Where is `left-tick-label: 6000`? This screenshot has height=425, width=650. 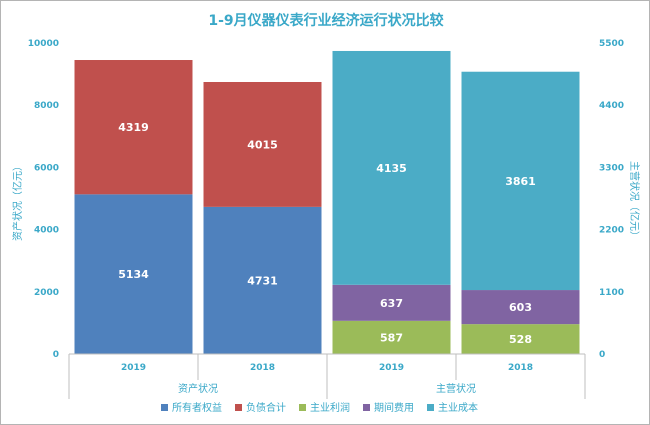 left-tick-label: 6000 is located at coordinates (46, 168).